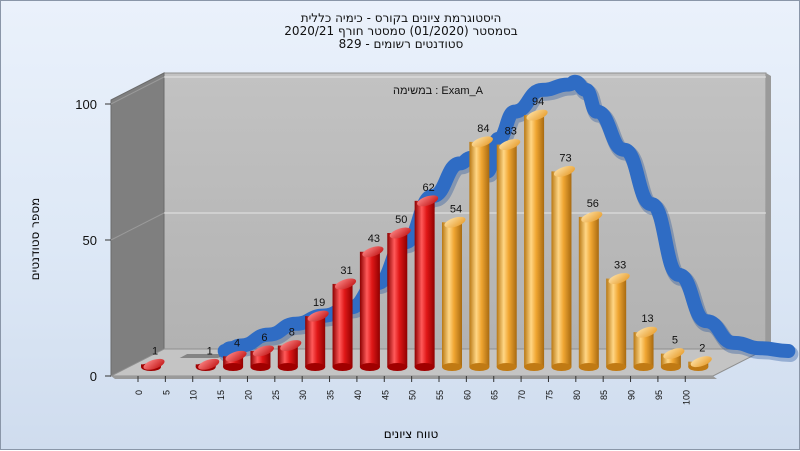 The image size is (800, 451). I want to click on x-tick-label: 15, so click(221, 395).